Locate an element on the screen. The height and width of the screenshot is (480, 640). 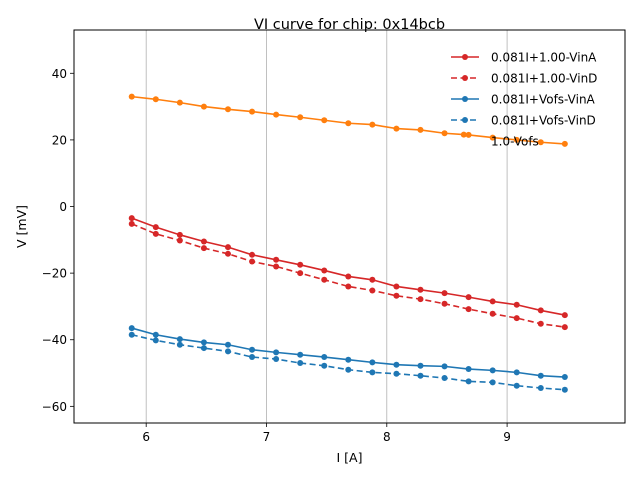
legend-entry-4: 0.081I+Vofs-VinD is located at coordinates (523, 121).